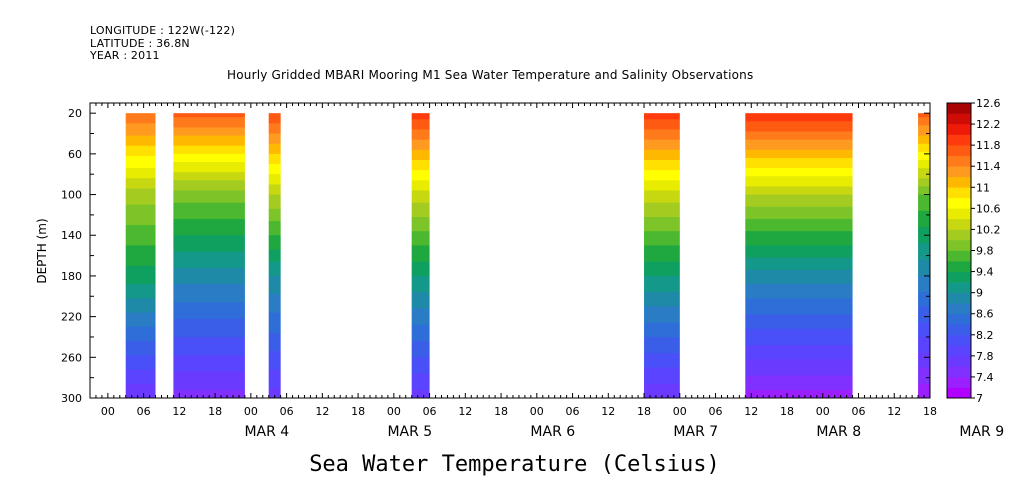 Image resolution: width=1009 pixels, height=504 pixels. Describe the element at coordinates (358, 411) in the screenshot. I see `x-hour-label: 18` at that location.